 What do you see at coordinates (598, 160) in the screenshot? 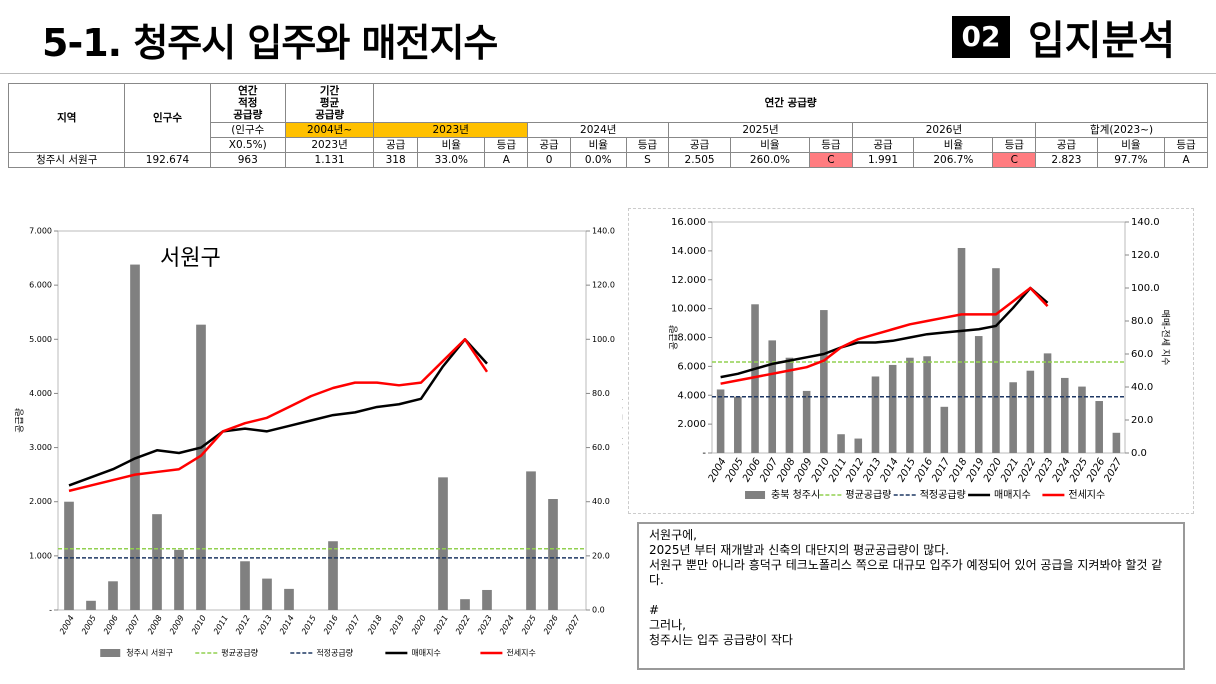
I see `table-cell: 0.0%` at bounding box center [598, 160].